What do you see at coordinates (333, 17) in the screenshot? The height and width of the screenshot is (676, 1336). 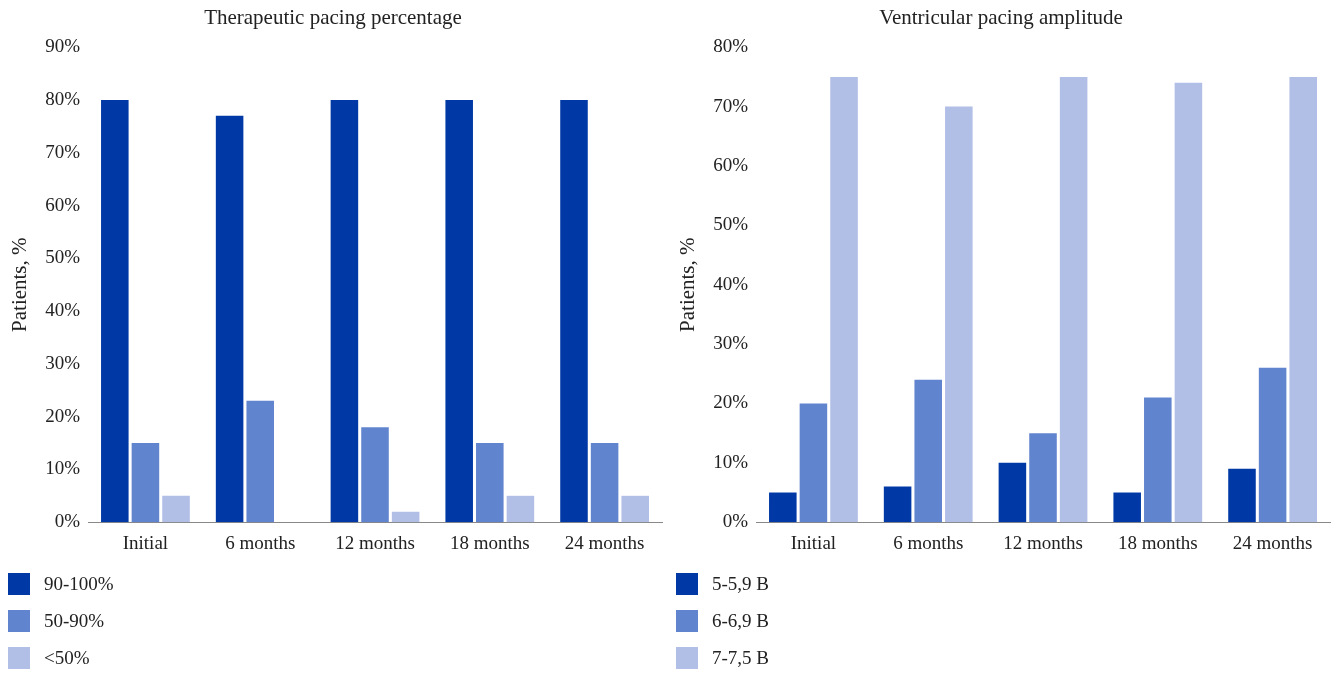 I see `chart-title: Therapeutic pacing percentage` at bounding box center [333, 17].